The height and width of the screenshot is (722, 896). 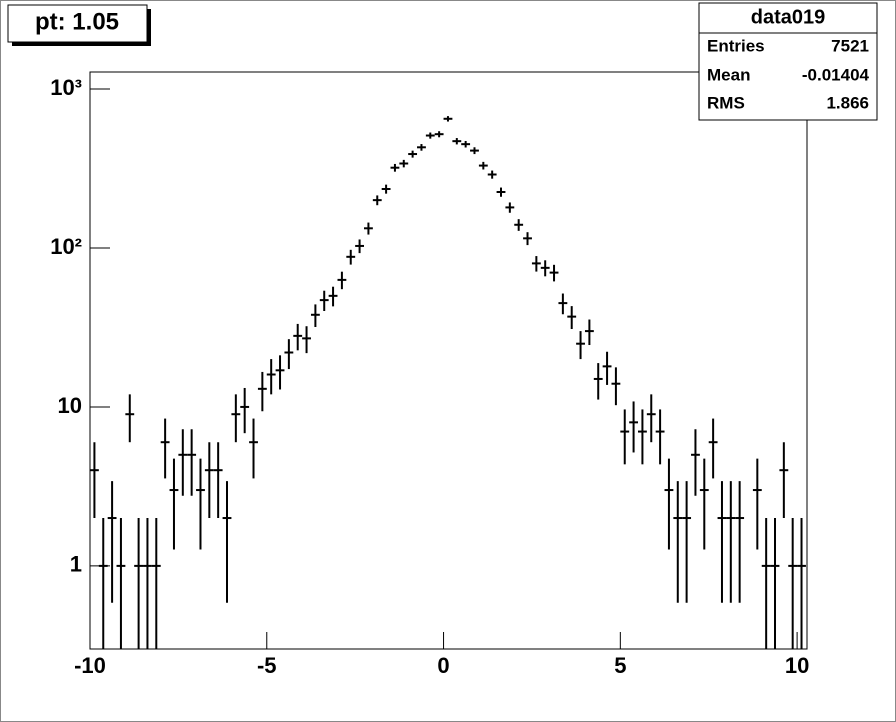 What do you see at coordinates (66, 87) in the screenshot?
I see `y-tick-label: 10³` at bounding box center [66, 87].